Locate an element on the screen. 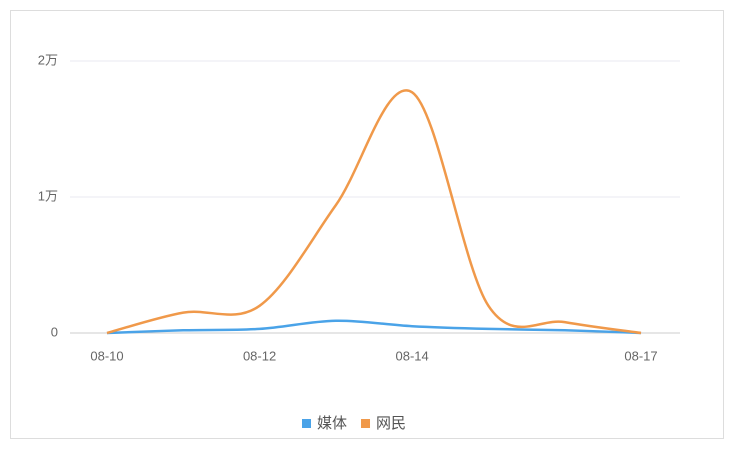 The image size is (734, 457). y-tick-label: 2万 is located at coordinates (48, 59).